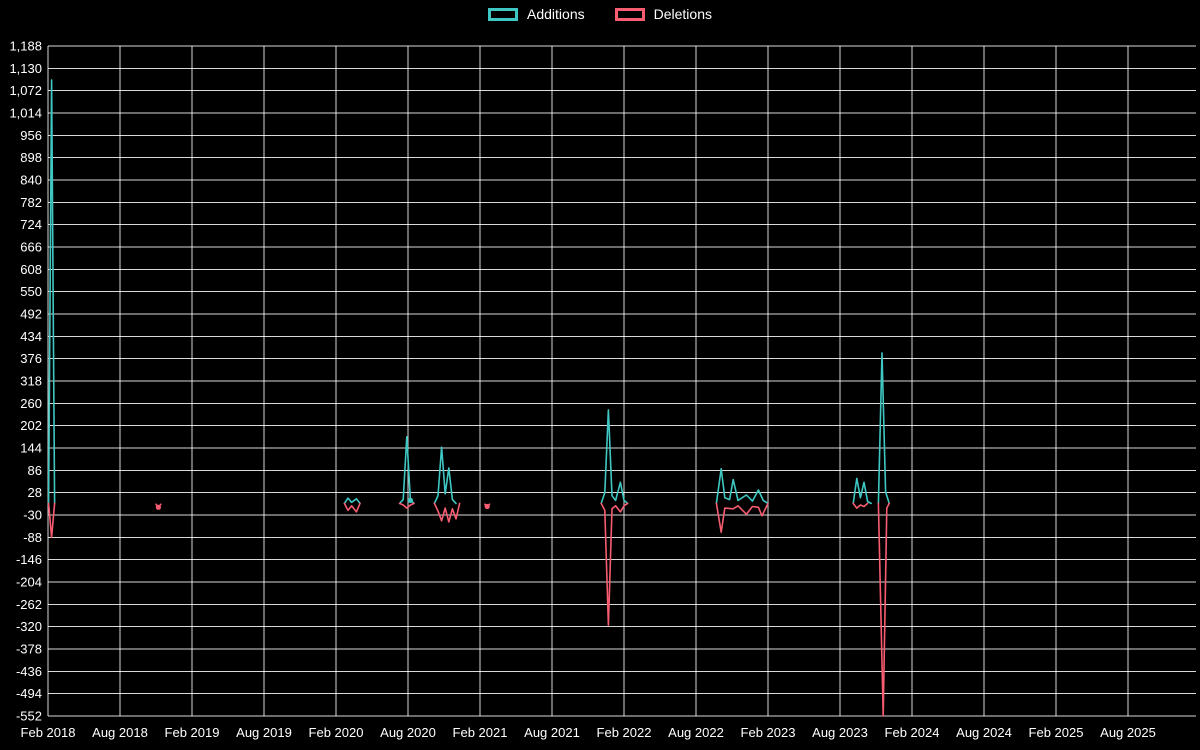 The width and height of the screenshot is (1200, 750). I want to click on y-tick-label: 1,072, so click(25, 90).